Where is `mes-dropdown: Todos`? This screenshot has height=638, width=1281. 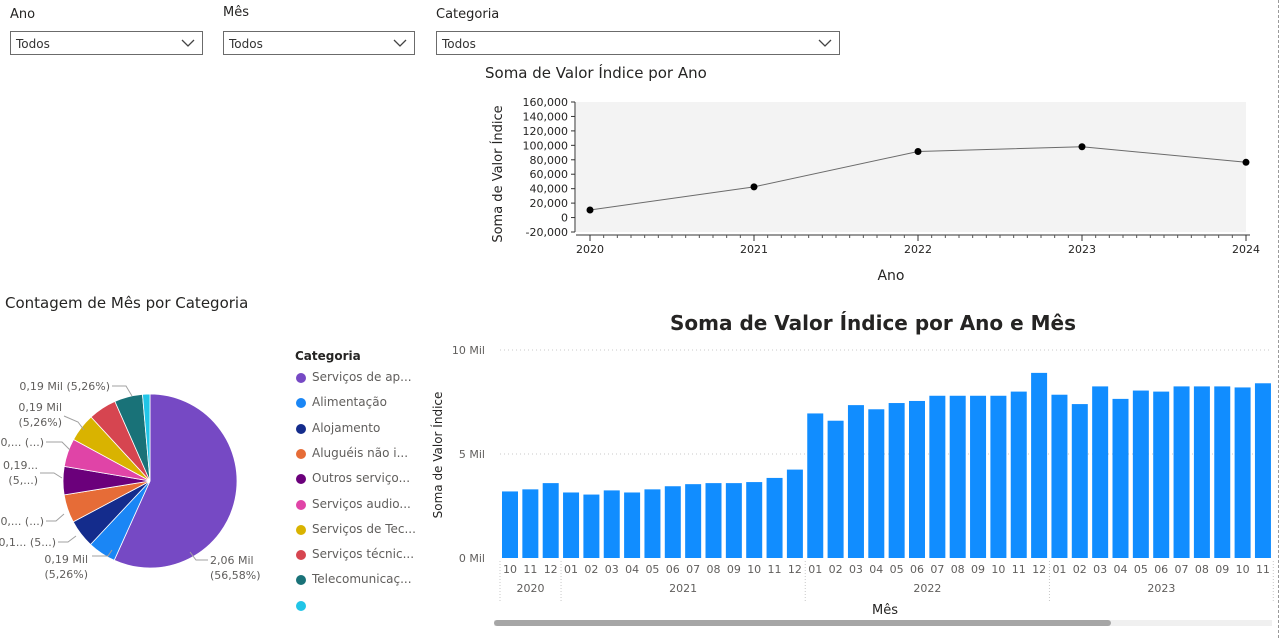
mes-dropdown: Todos is located at coordinates (319, 43).